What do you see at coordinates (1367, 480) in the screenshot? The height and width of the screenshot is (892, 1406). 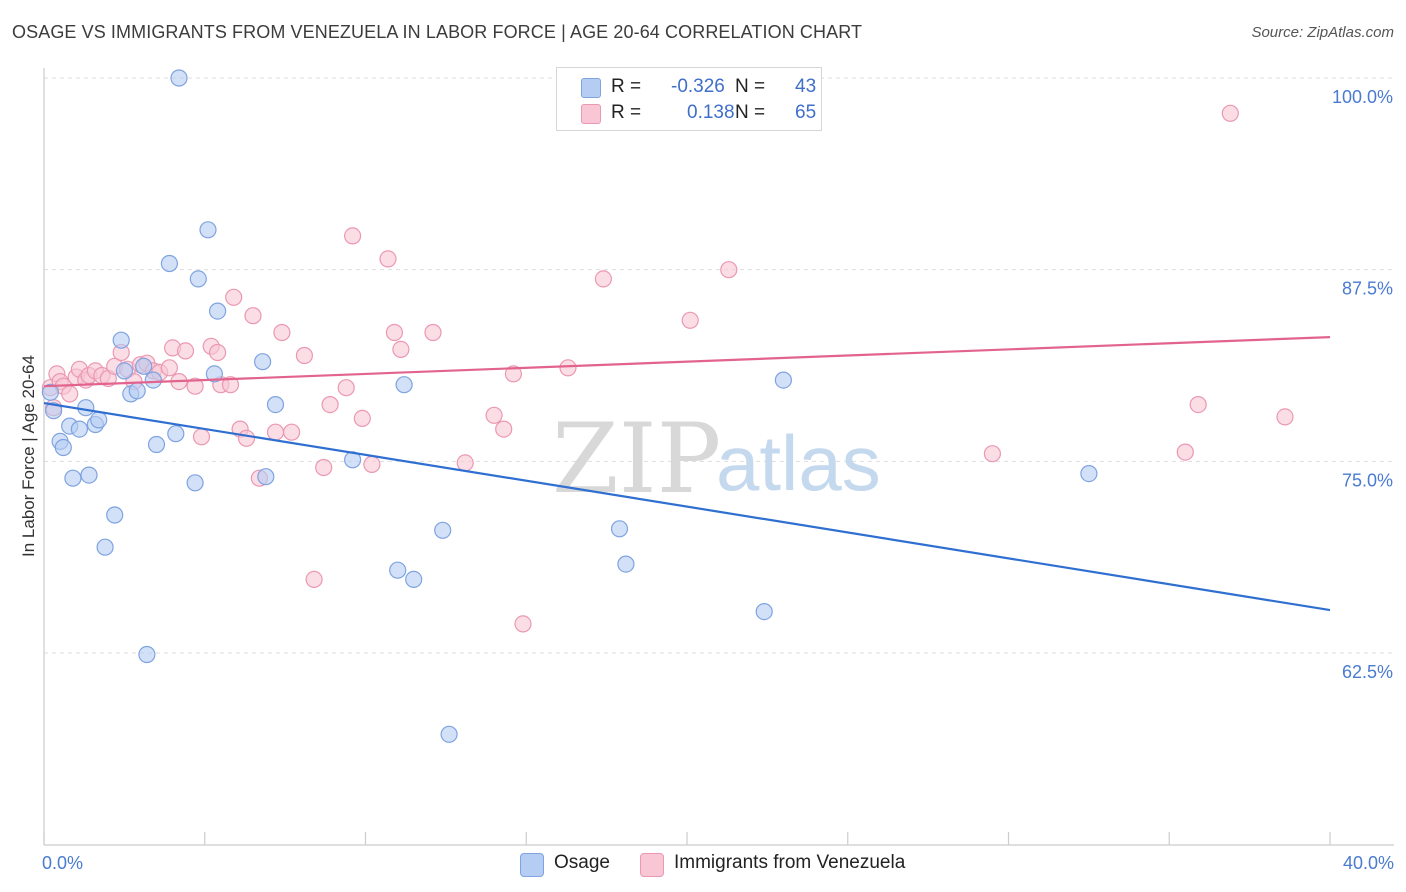 I see `y-tick-label: 75.0%` at bounding box center [1367, 480].